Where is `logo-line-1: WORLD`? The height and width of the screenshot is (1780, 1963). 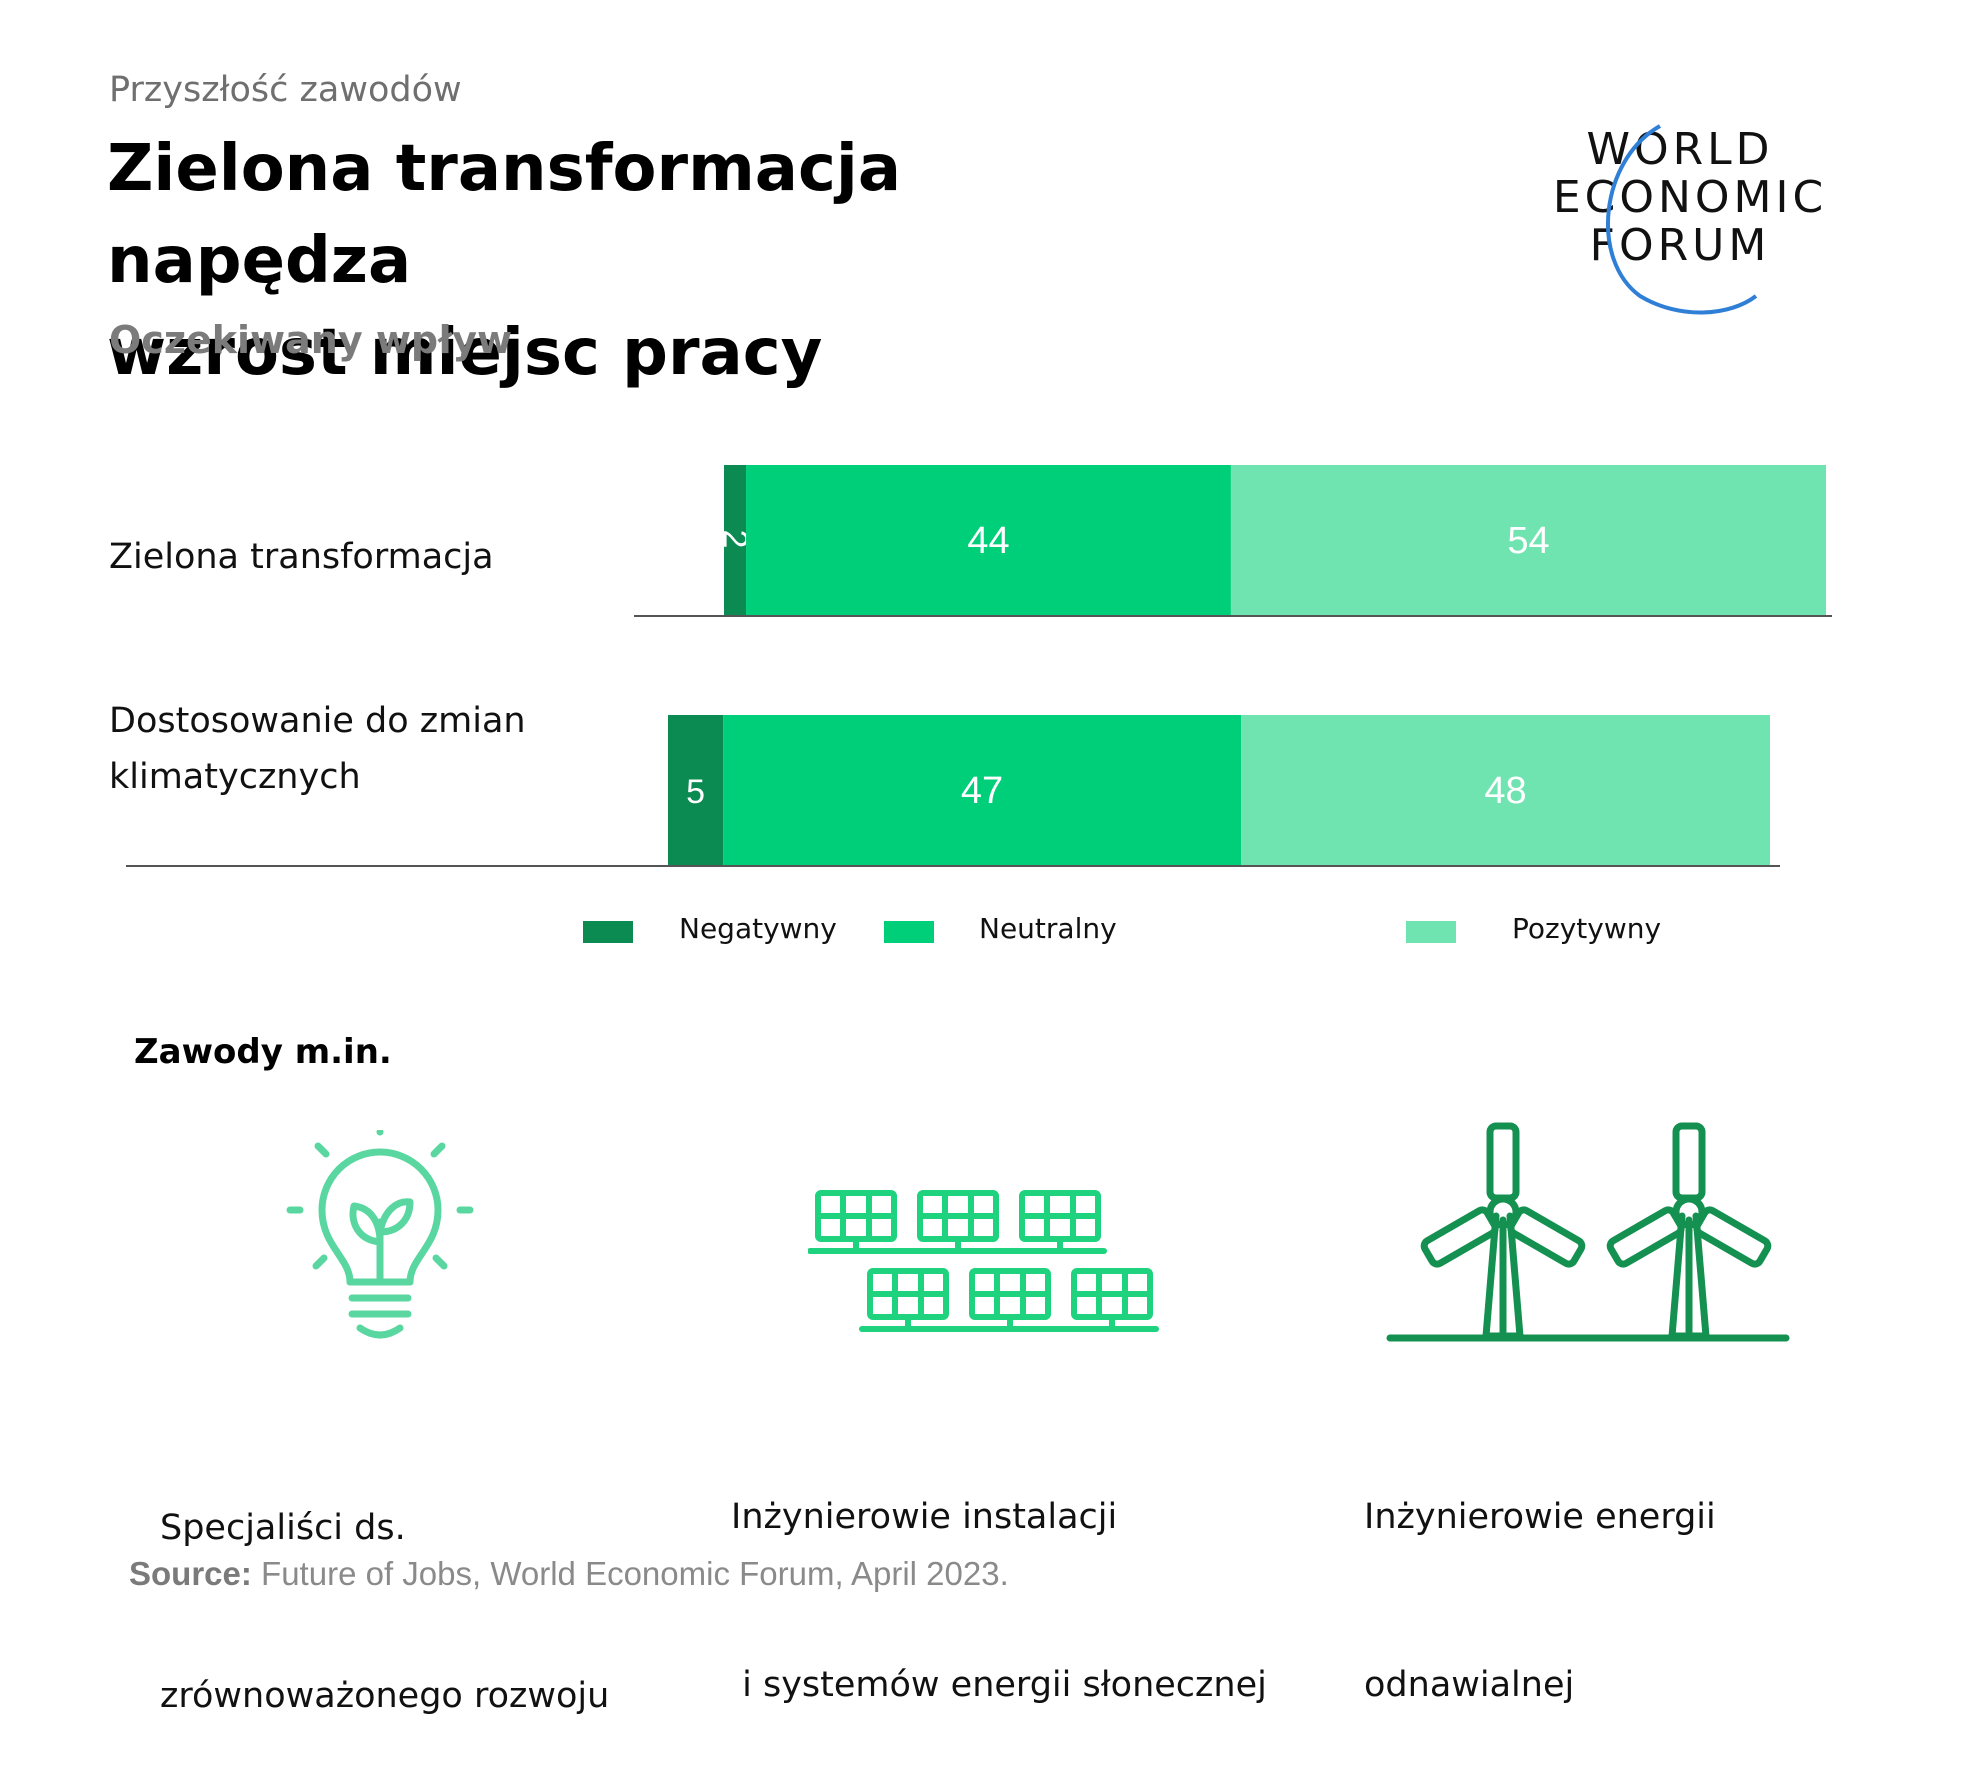
logo-line-1: WORLD is located at coordinates (1679, 149).